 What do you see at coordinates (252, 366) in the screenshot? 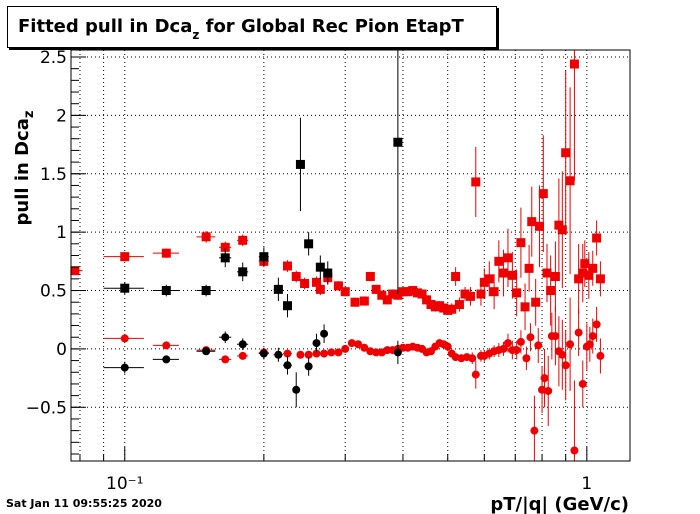
I see `series-black-circle` at bounding box center [252, 366].